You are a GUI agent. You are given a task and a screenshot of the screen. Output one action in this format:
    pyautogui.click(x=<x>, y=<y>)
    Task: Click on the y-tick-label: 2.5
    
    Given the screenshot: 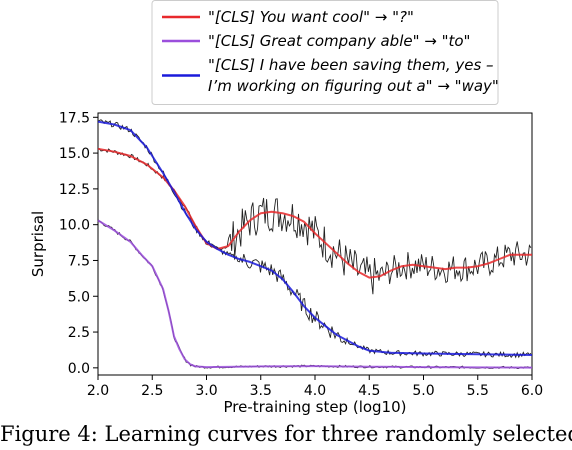 What is the action you would take?
    pyautogui.click(x=79, y=333)
    